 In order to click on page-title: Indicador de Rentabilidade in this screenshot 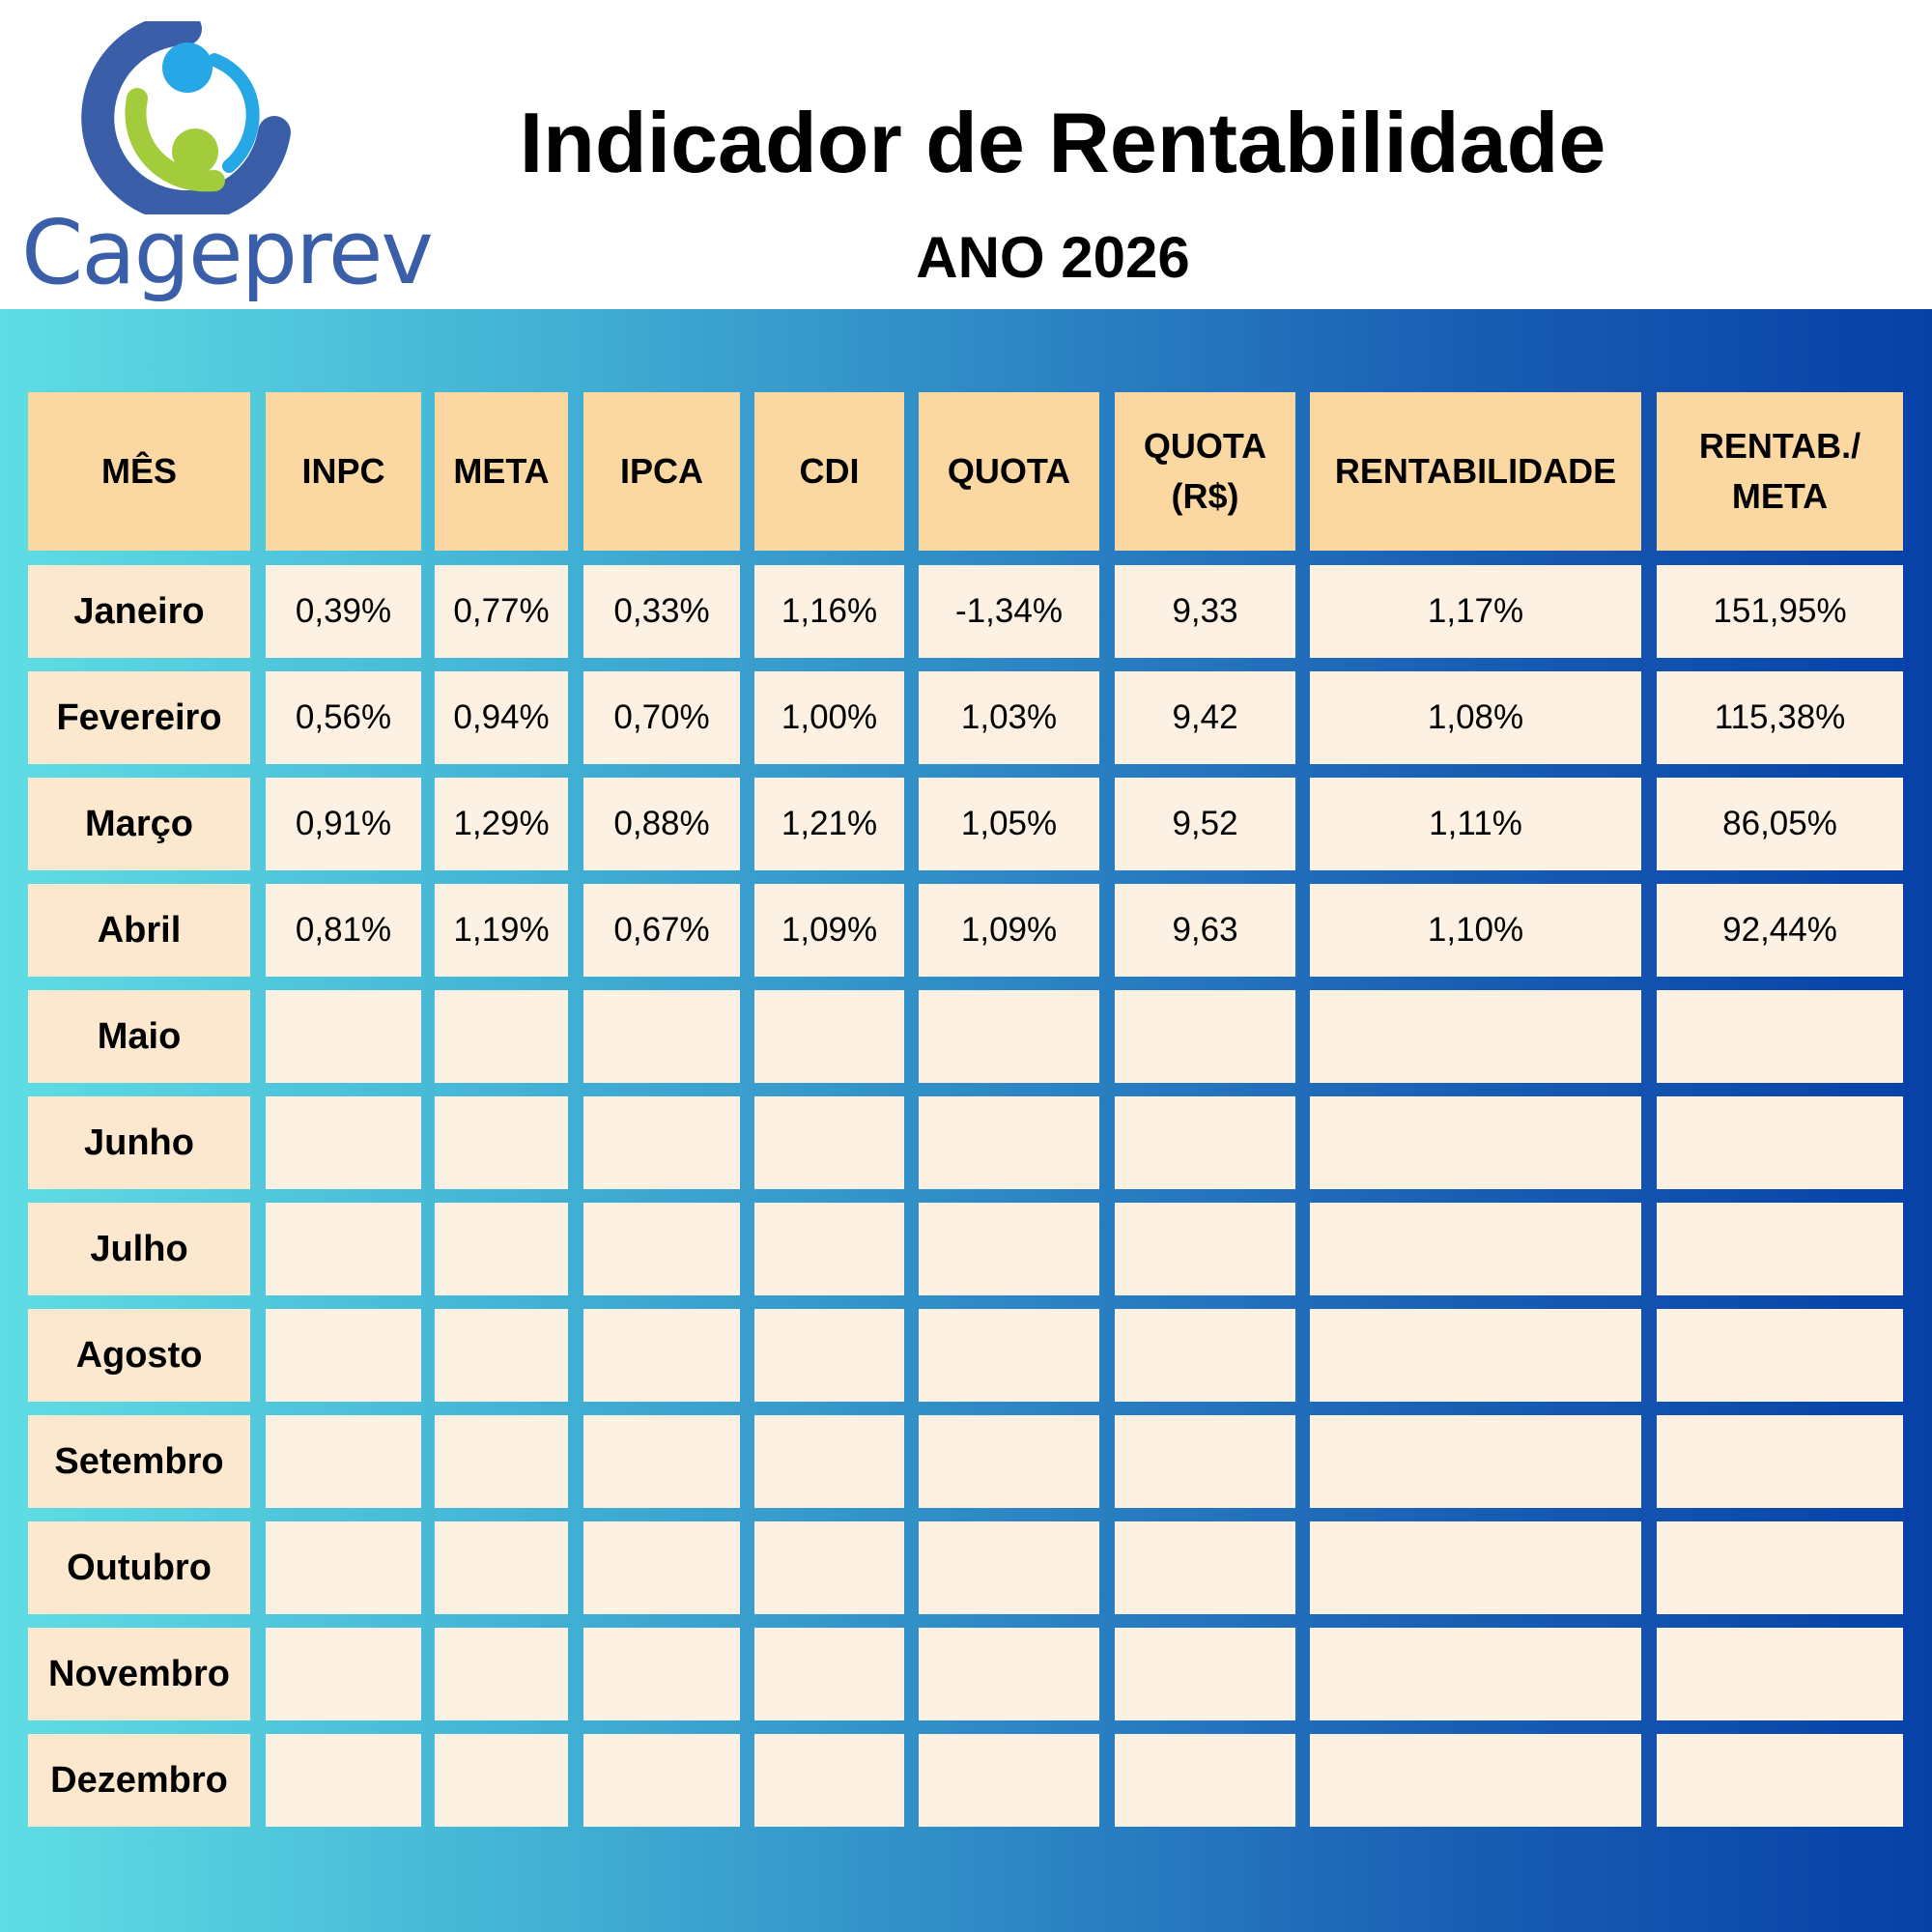, I will do `click(1062, 142)`.